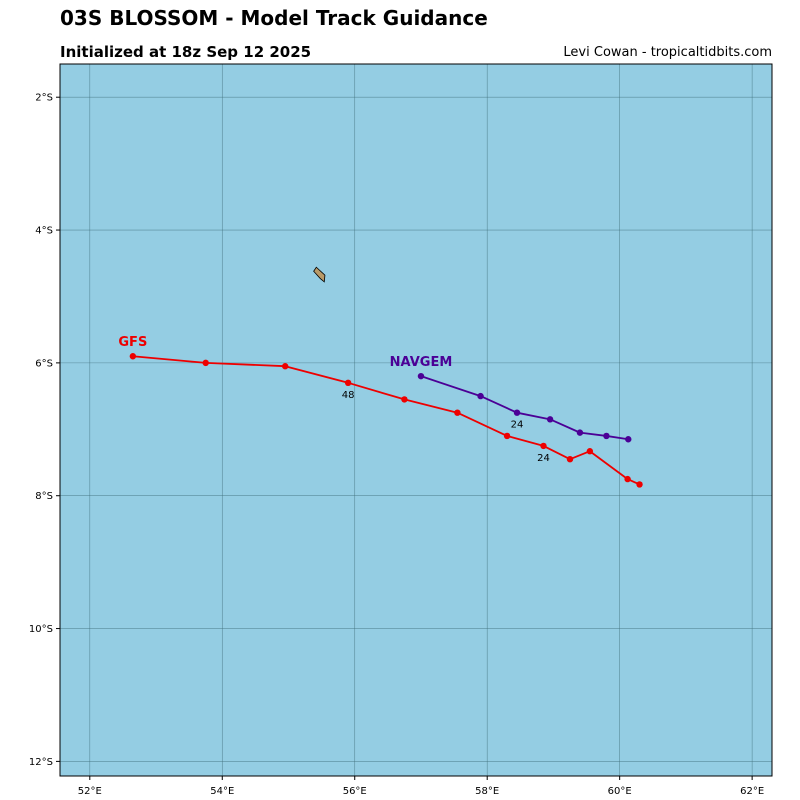 The height and width of the screenshot is (800, 800). I want to click on lon-tick-label: 60°E, so click(620, 791).